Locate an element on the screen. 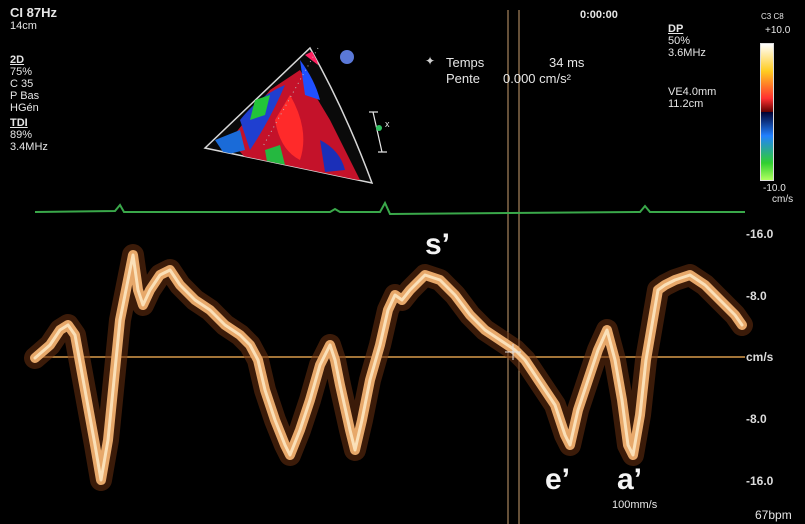 This screenshot has width=805, height=524. mode-dp-label: DP is located at coordinates (676, 29).